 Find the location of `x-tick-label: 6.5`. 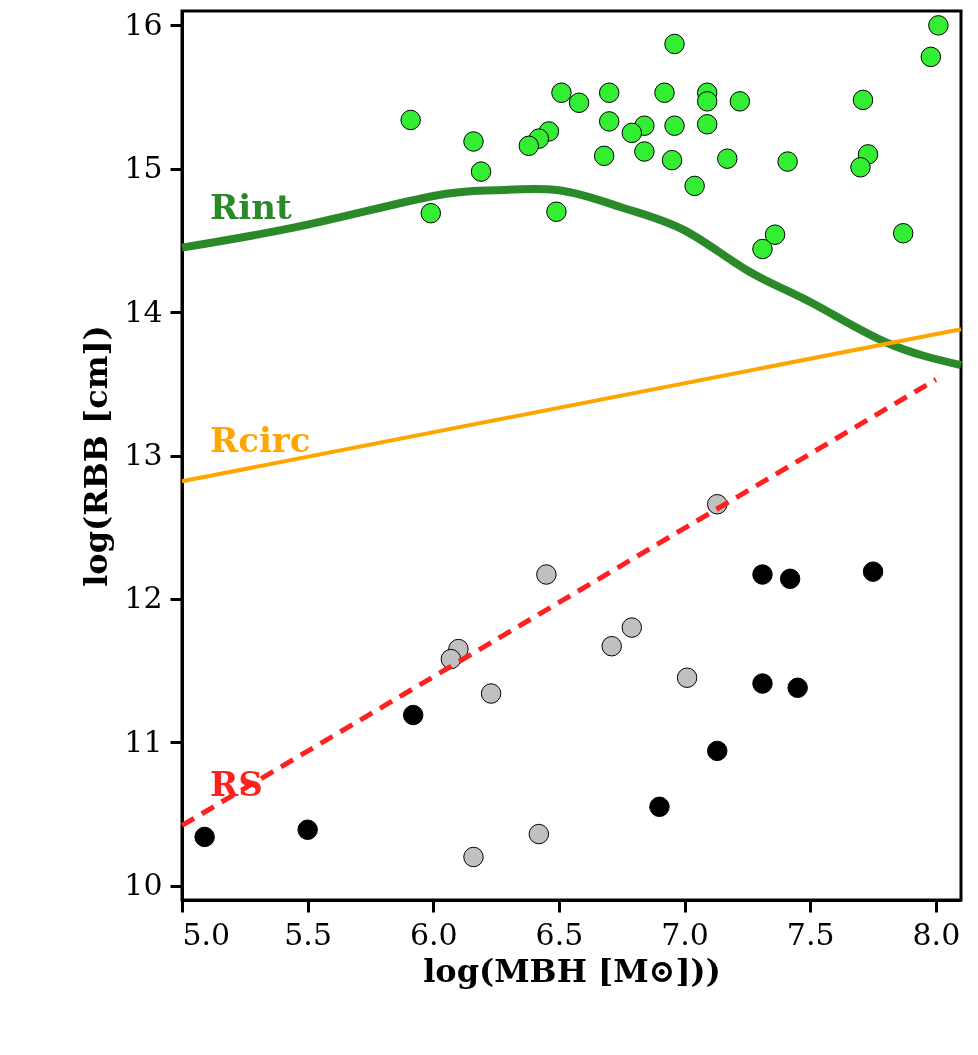

x-tick-label: 6.5 is located at coordinates (559, 934).